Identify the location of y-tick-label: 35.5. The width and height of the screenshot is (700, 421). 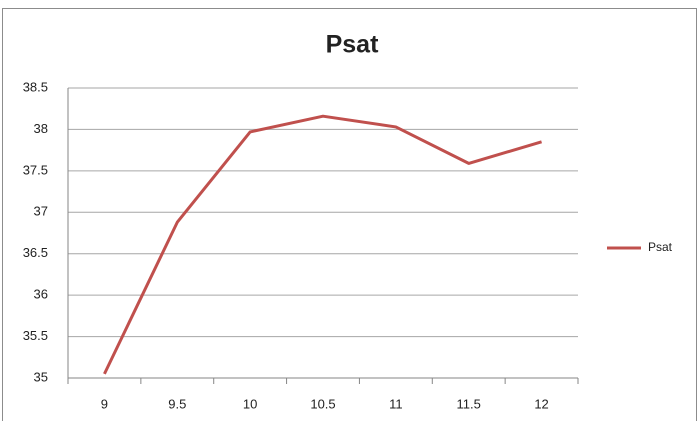
(35, 335).